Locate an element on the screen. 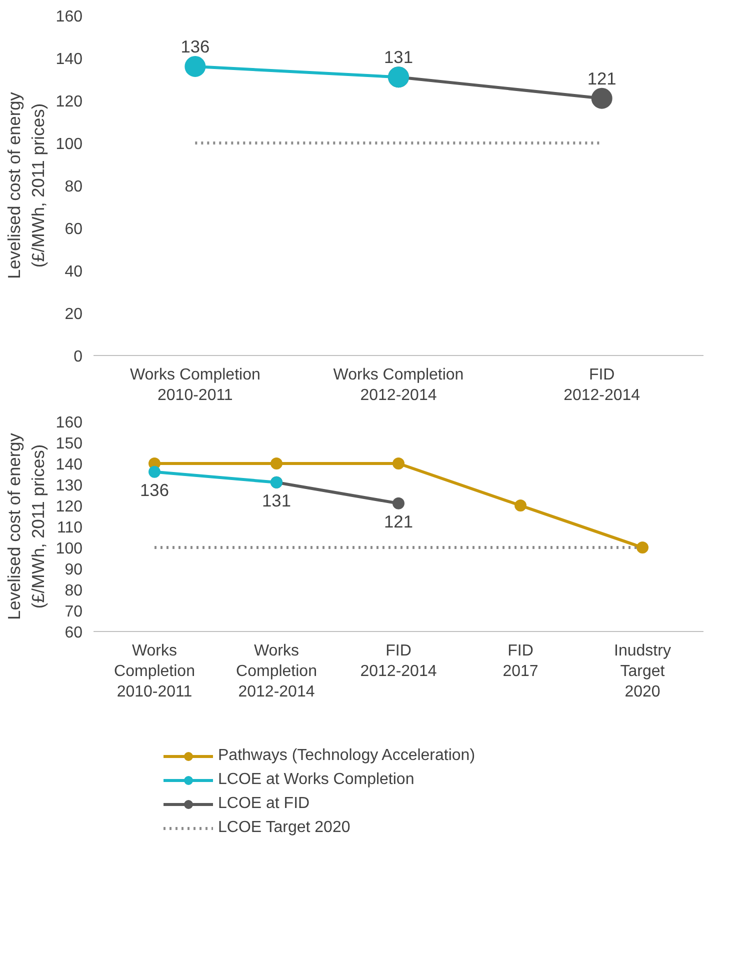  y-tick-label: 0 is located at coordinates (78, 357).